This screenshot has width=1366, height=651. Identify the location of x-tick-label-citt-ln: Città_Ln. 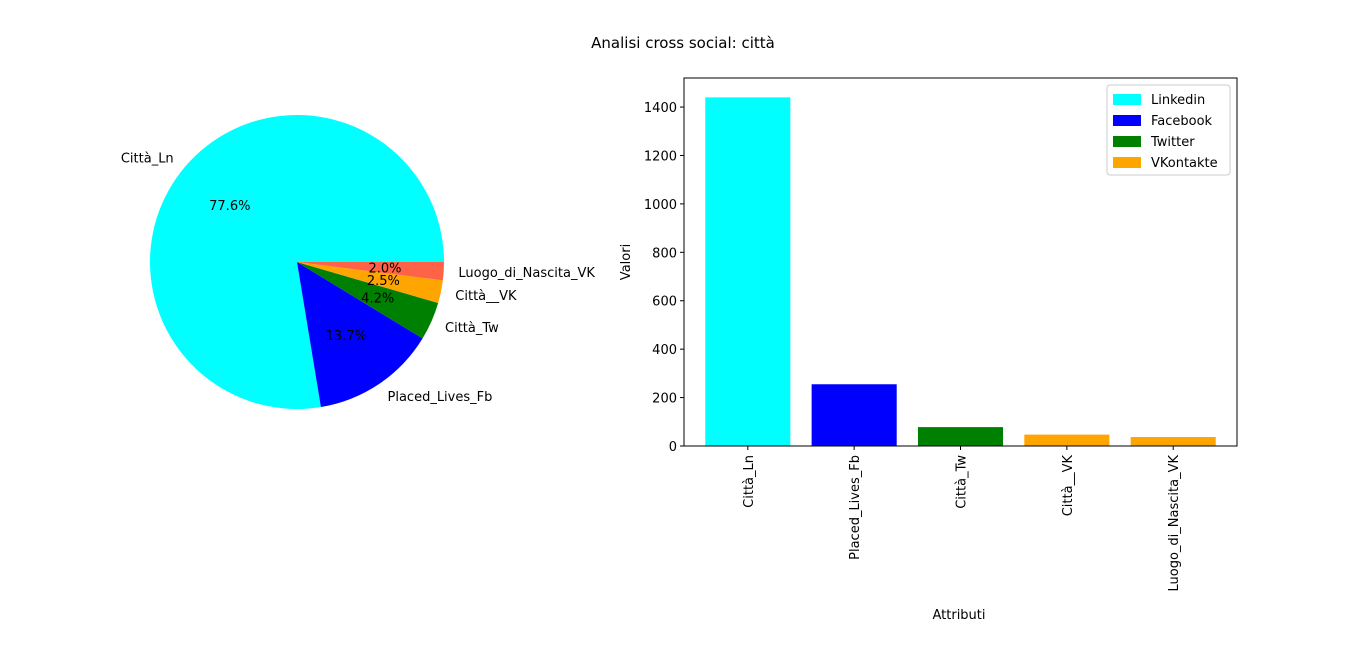
(749, 481).